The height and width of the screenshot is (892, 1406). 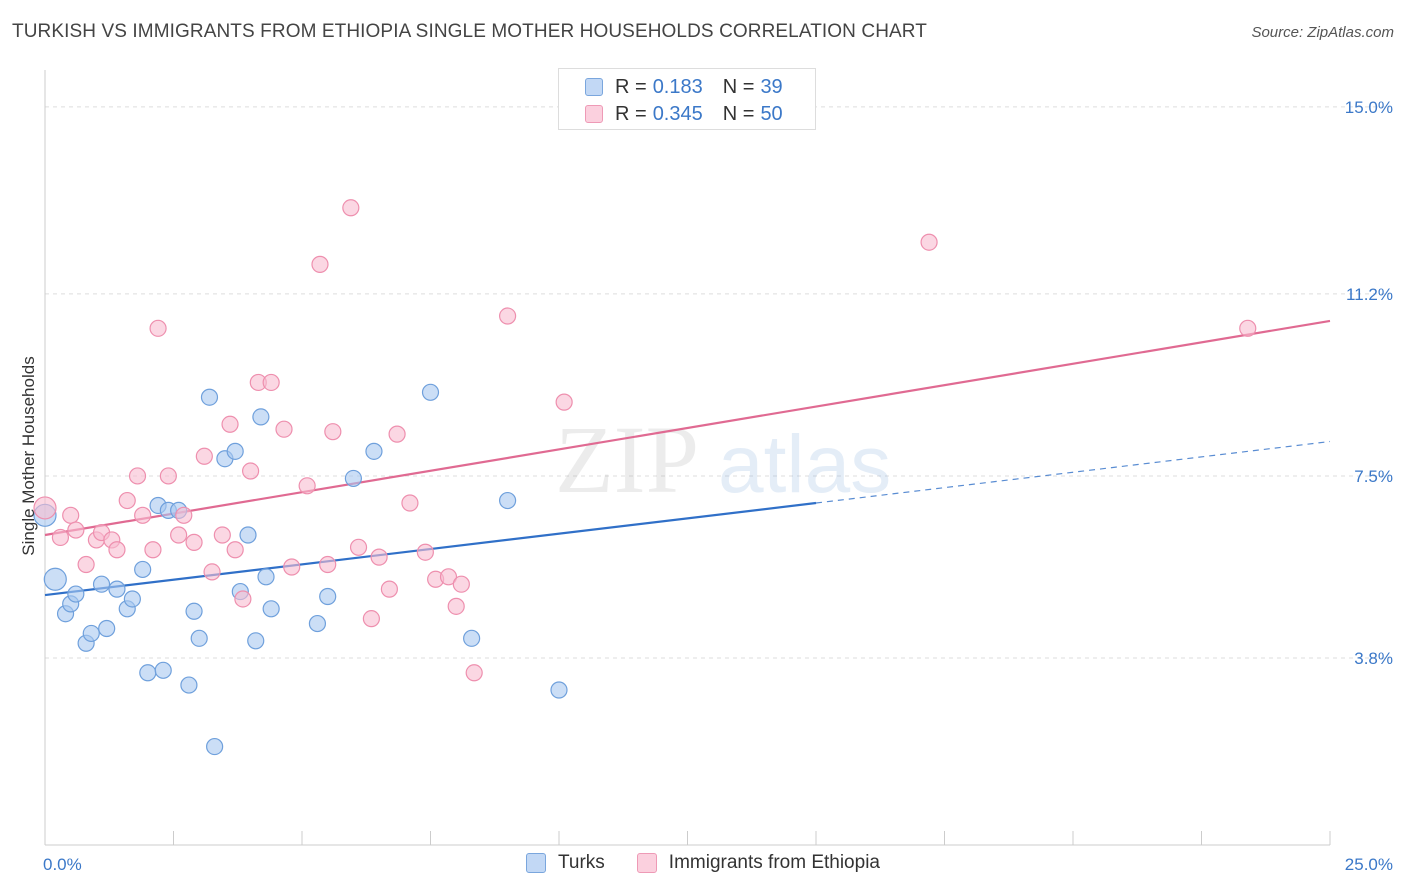 I want to click on legend-n-value: 39, so click(x=771, y=86).